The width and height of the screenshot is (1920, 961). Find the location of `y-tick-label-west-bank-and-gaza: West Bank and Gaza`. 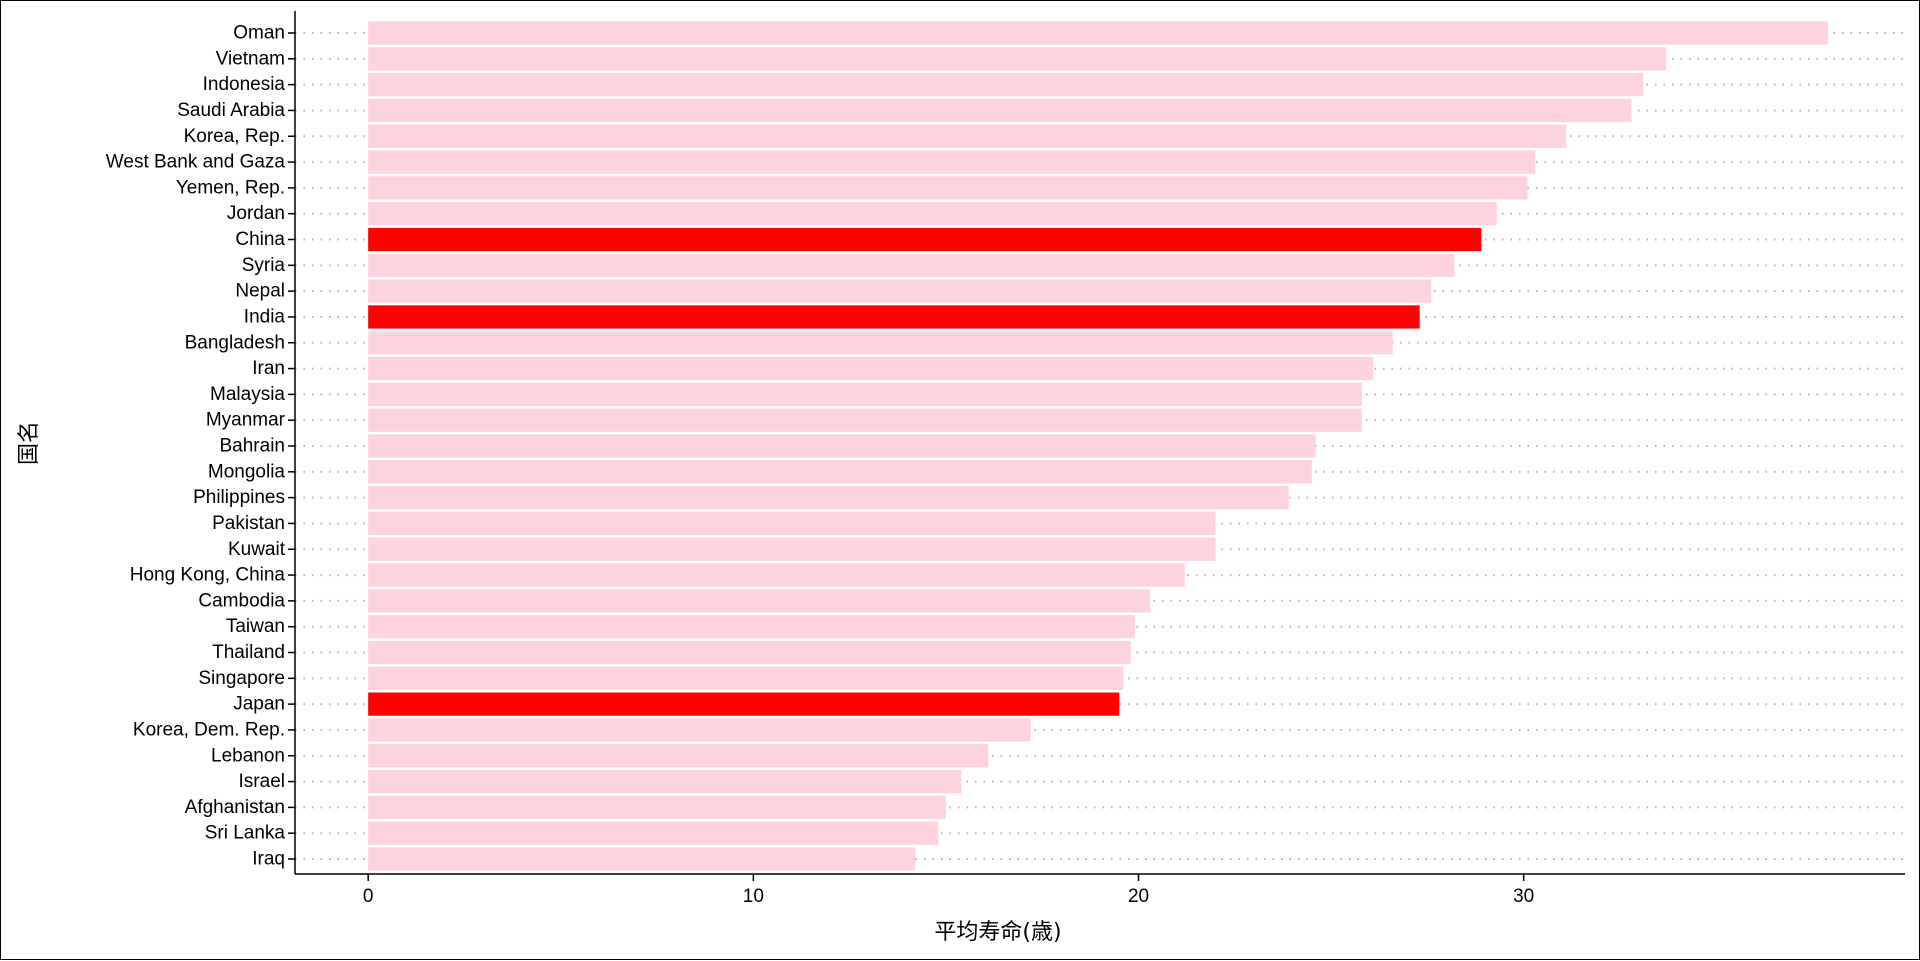

y-tick-label-west-bank-and-gaza: West Bank and Gaza is located at coordinates (196, 162).